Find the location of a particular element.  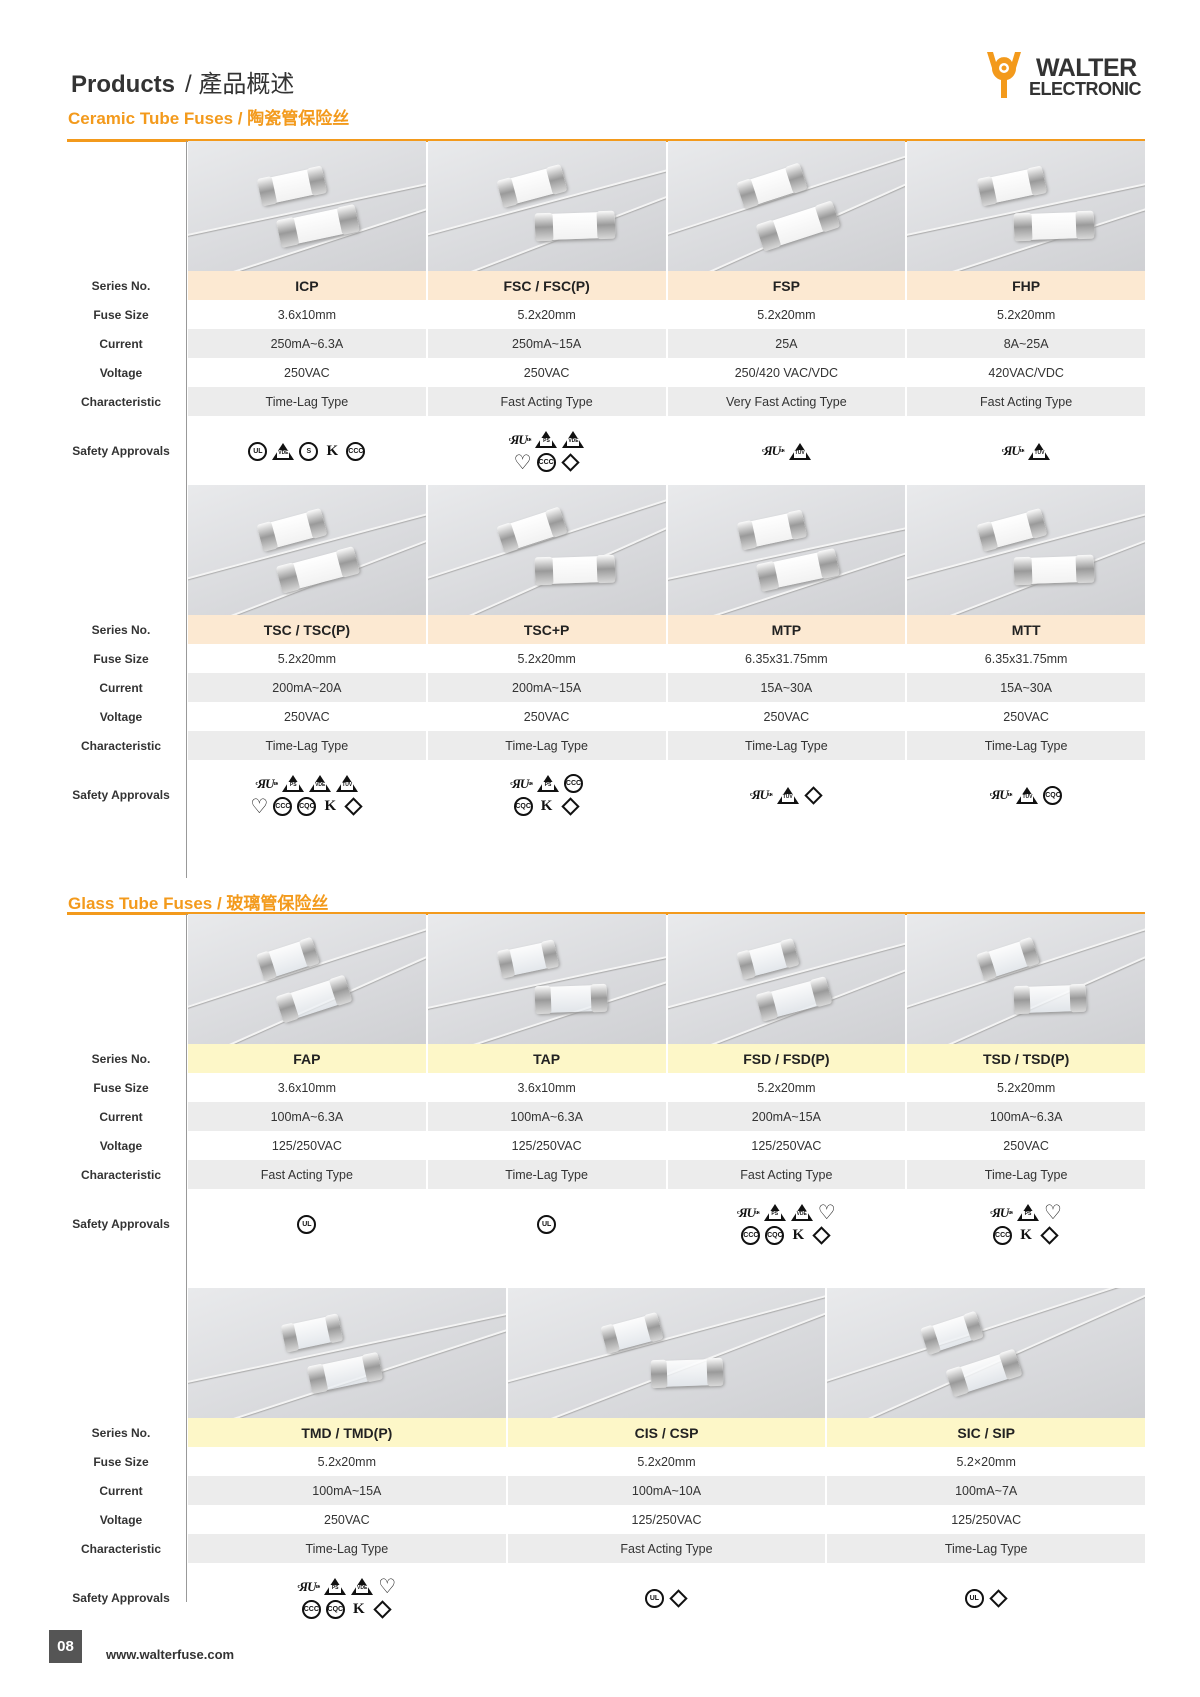

row-size: Fuse Size 5.2x20mm 5.2x20mm 5.2×20mm is located at coordinates (606, 1461).